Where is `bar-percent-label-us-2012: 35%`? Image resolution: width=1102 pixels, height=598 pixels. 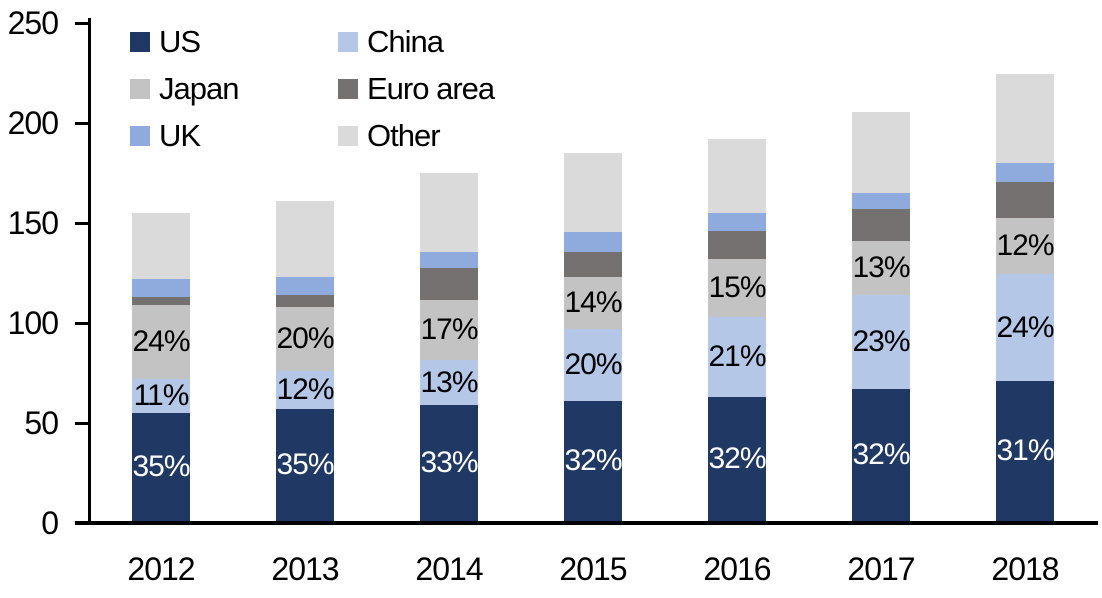
bar-percent-label-us-2012: 35% is located at coordinates (161, 466).